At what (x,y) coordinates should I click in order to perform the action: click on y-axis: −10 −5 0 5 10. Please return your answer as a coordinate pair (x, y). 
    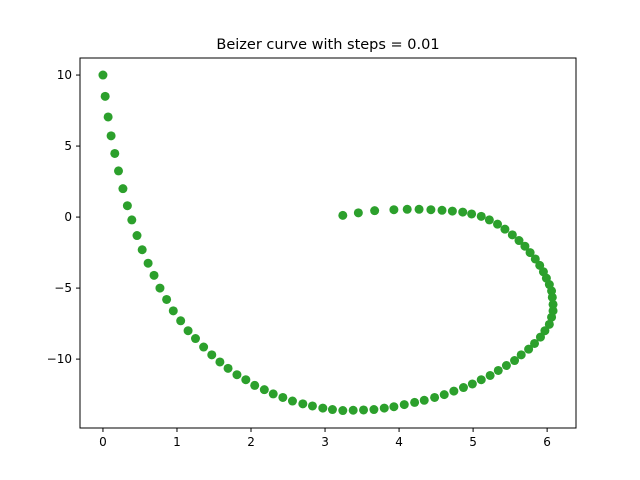
    Looking at the image, I should click on (63, 217).